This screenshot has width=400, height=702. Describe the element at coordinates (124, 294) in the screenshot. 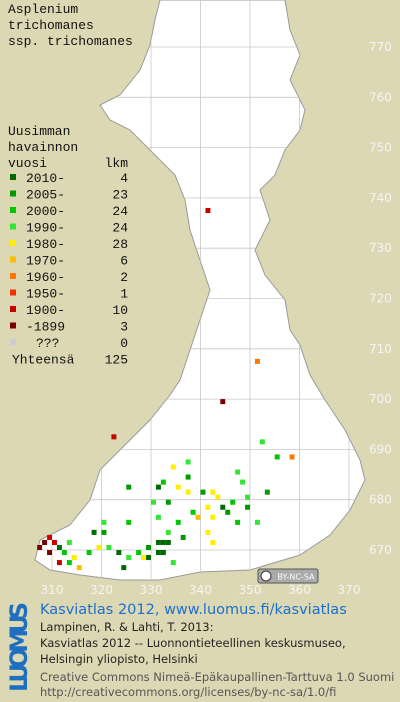

I see `legend-count: 1` at that location.